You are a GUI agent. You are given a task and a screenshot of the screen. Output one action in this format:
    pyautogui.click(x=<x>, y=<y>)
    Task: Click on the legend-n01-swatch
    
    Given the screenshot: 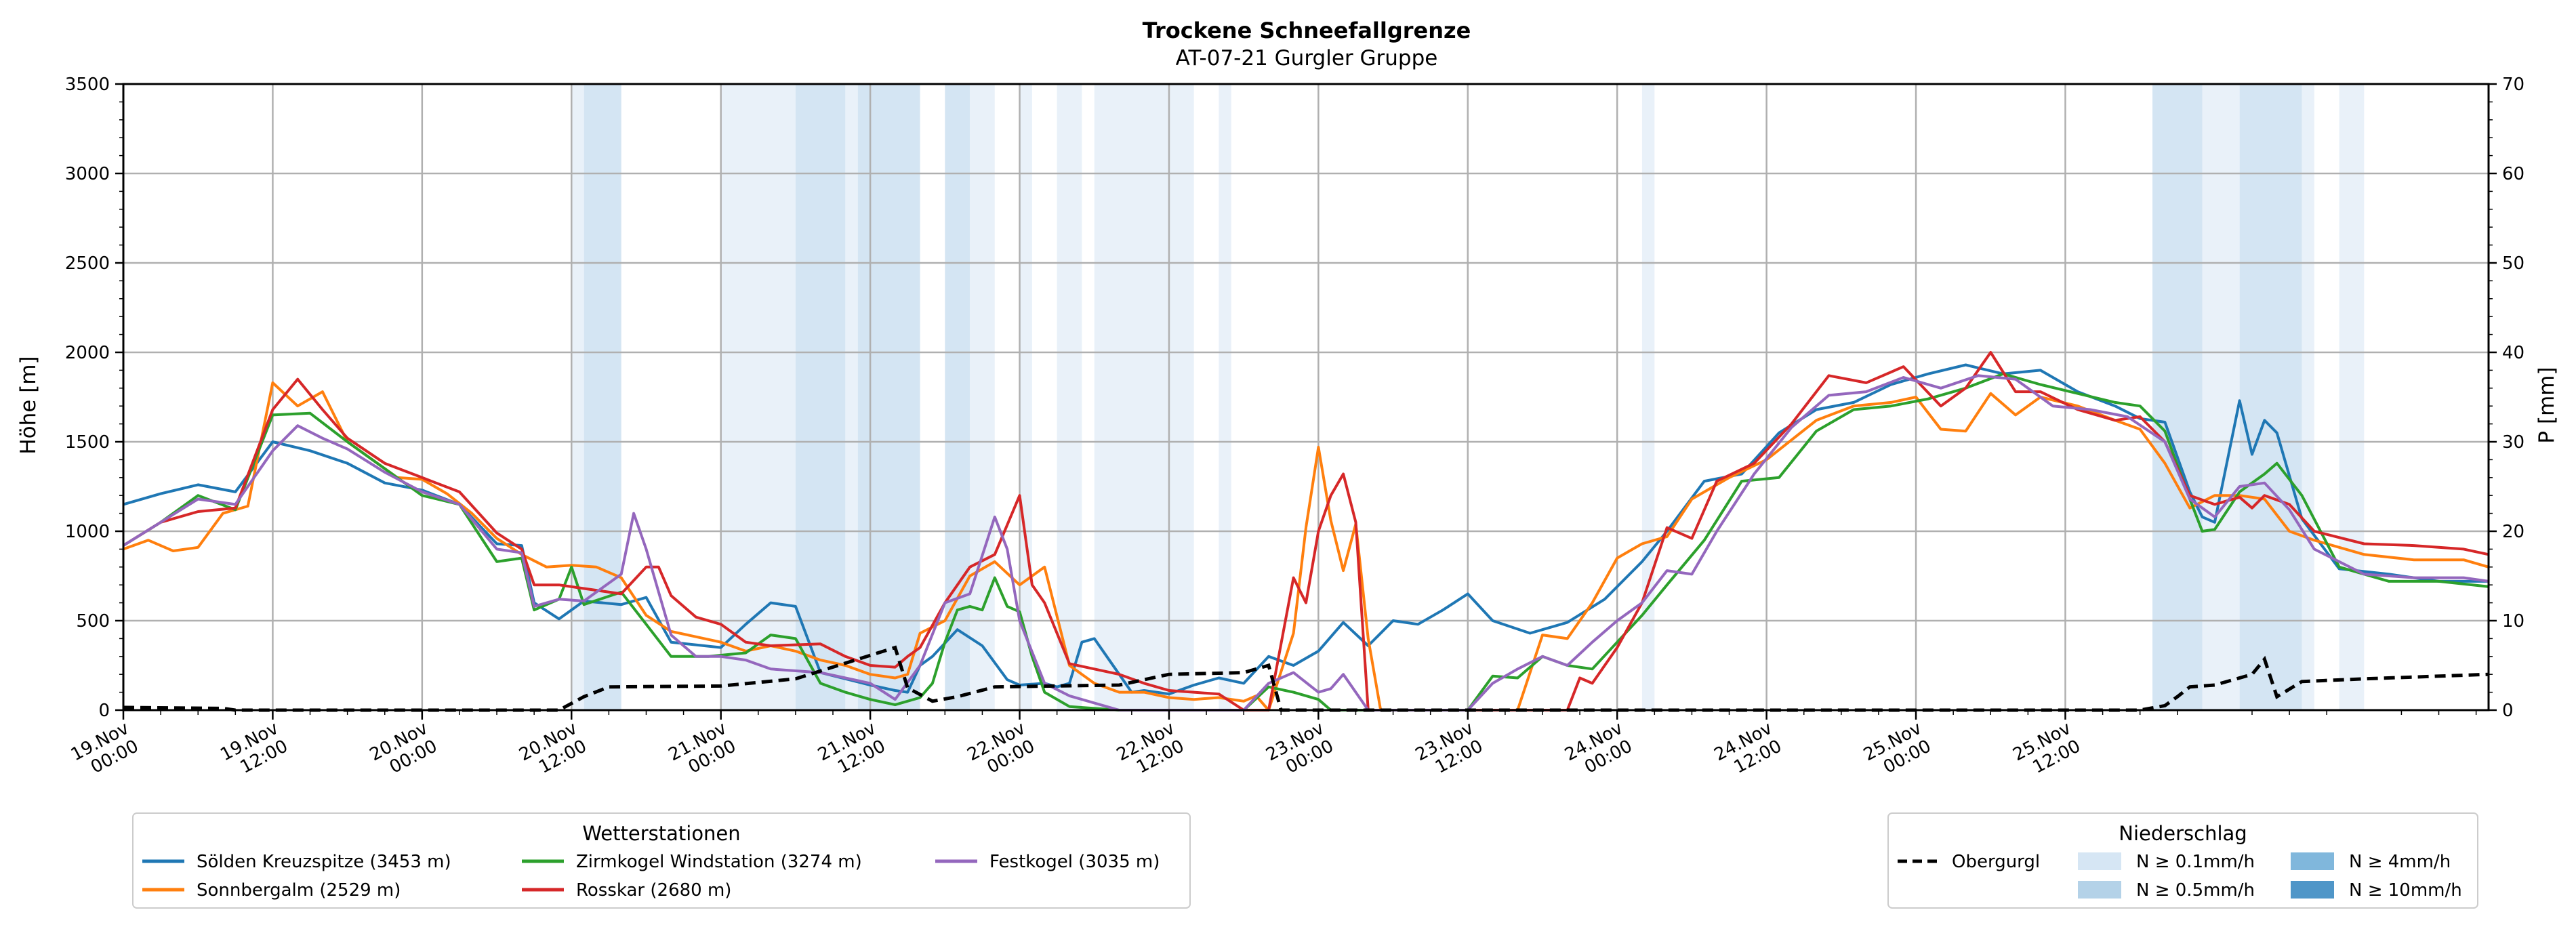 What is the action you would take?
    pyautogui.click(x=2100, y=861)
    